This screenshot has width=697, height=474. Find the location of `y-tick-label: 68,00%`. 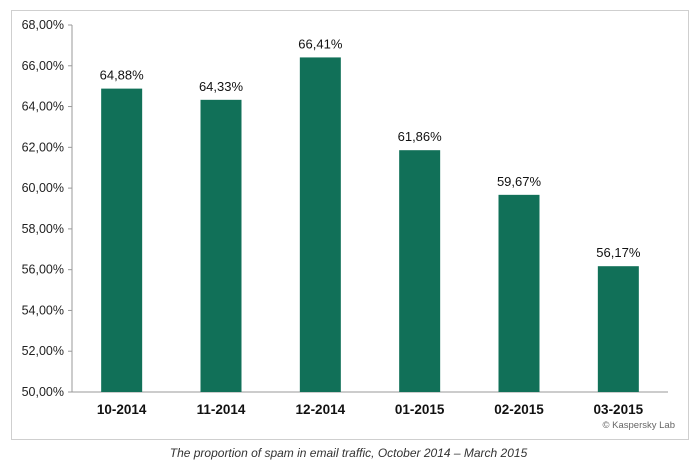

y-tick-label: 68,00% is located at coordinates (43, 25).